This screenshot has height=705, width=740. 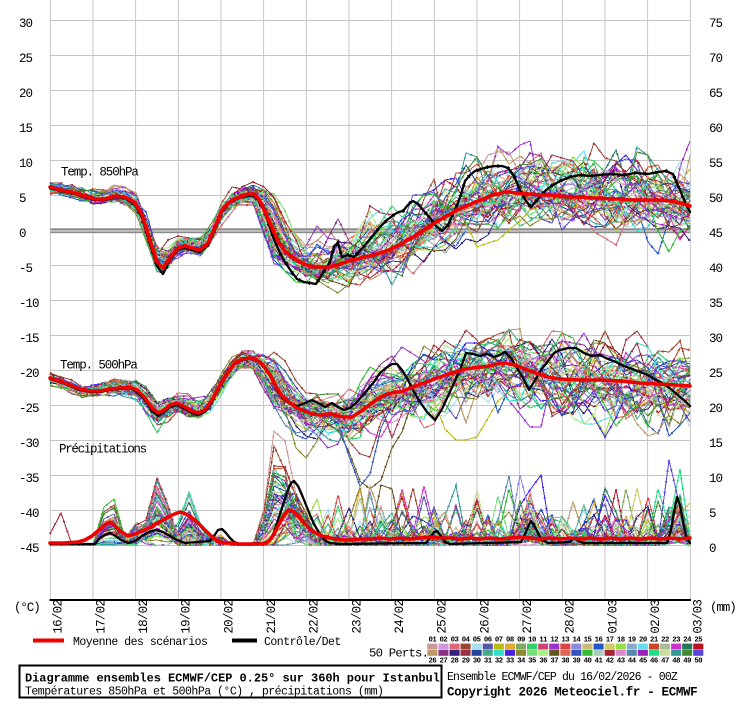 I want to click on svg-text: 11, so click(x=543, y=641).